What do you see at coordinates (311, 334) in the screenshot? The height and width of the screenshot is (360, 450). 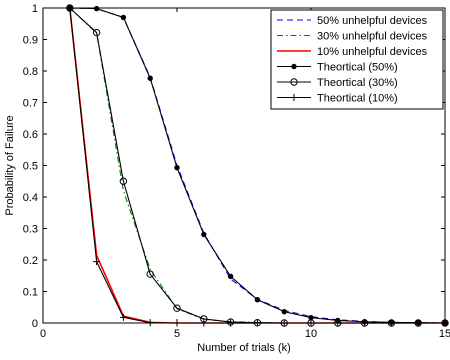 I see `x-tick-label: 10` at bounding box center [311, 334].